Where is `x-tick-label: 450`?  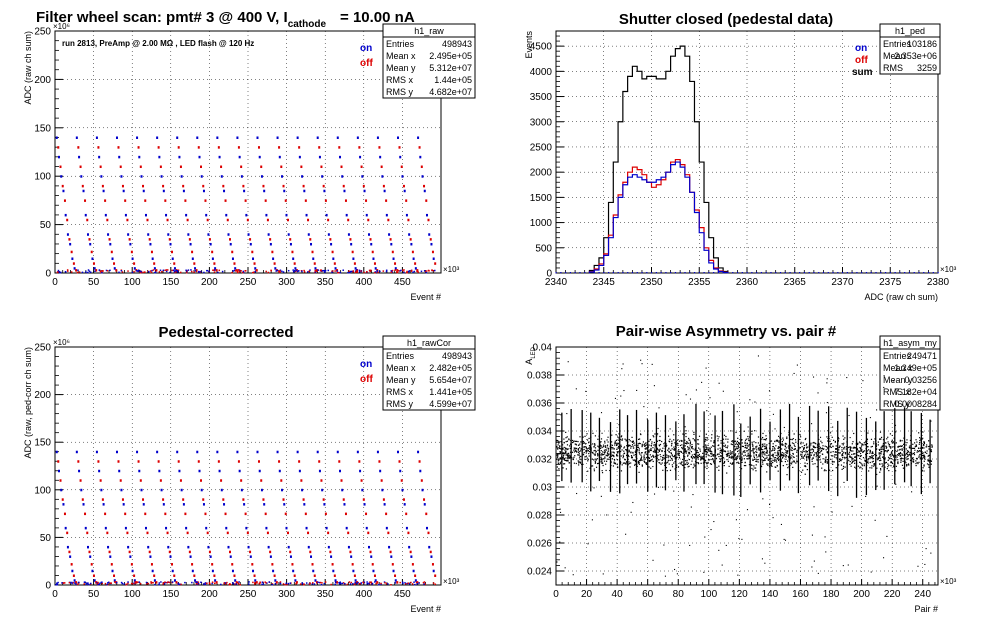
x-tick-label: 450 is located at coordinates (402, 282).